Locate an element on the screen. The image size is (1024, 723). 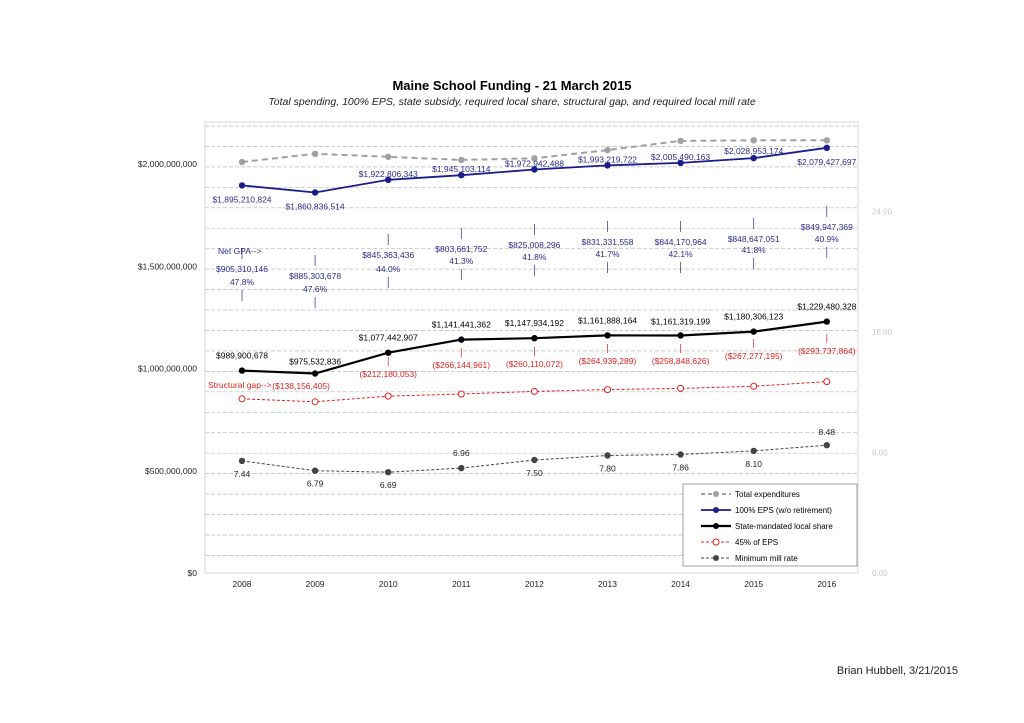
structural-gap-value: ($212,180,053) is located at coordinates (388, 374).